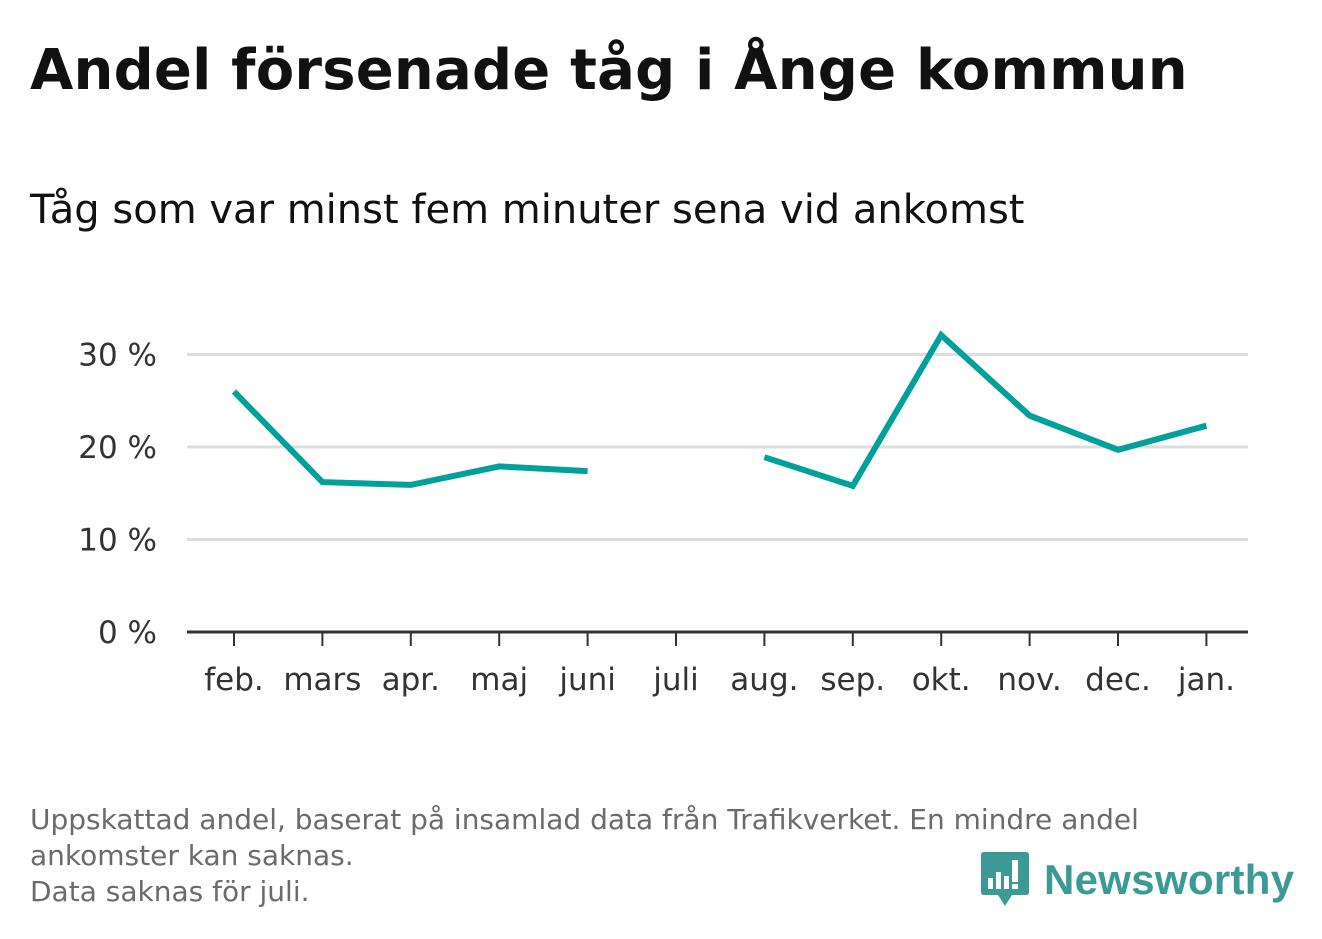  Describe the element at coordinates (117, 356) in the screenshot. I see `y-tick-label: 30 %` at that location.